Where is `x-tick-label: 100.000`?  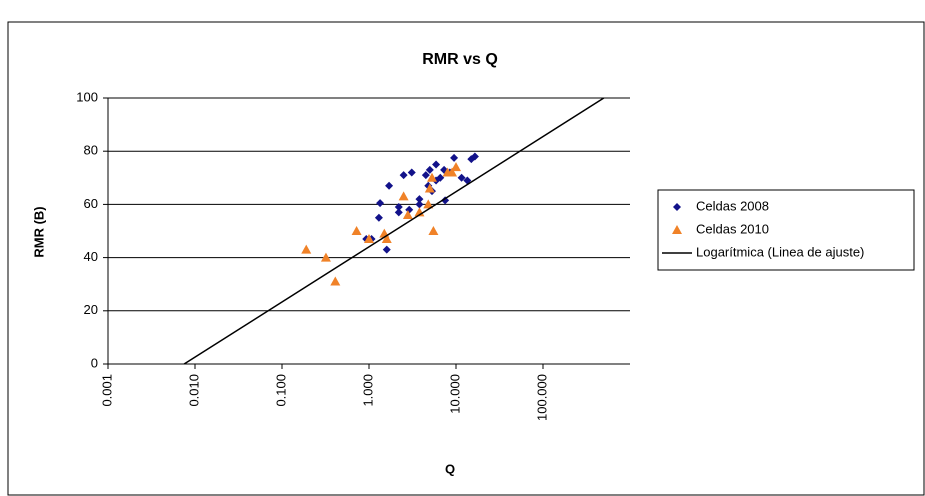 x-tick-label: 100.000 is located at coordinates (541, 397).